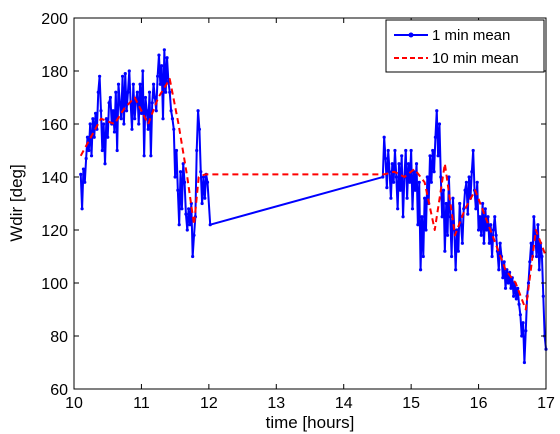  I want to click on legend-label-10min: 10 min mean, so click(475, 58).